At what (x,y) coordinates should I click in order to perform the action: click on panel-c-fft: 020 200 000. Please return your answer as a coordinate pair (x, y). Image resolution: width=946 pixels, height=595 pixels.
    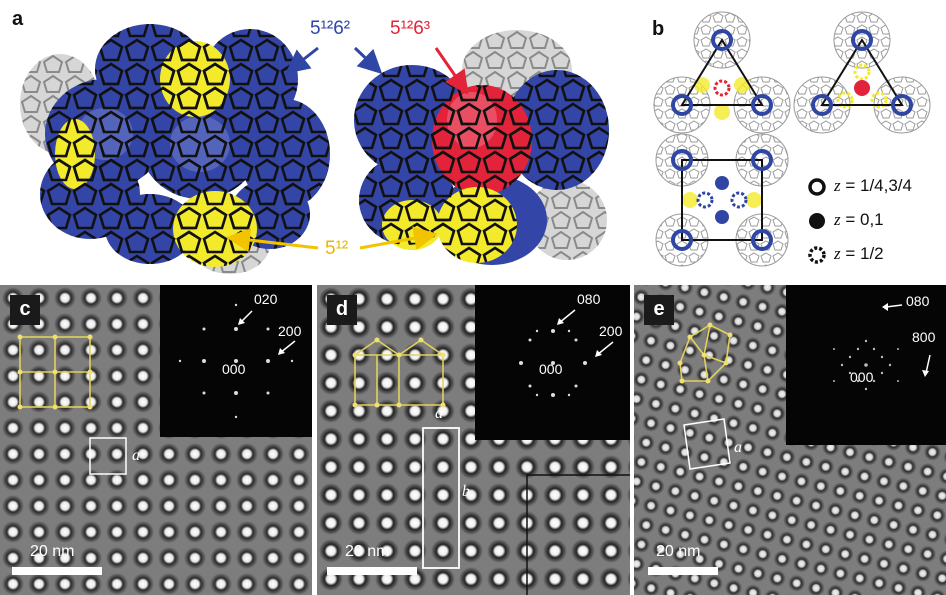
    Looking at the image, I should click on (236, 361).